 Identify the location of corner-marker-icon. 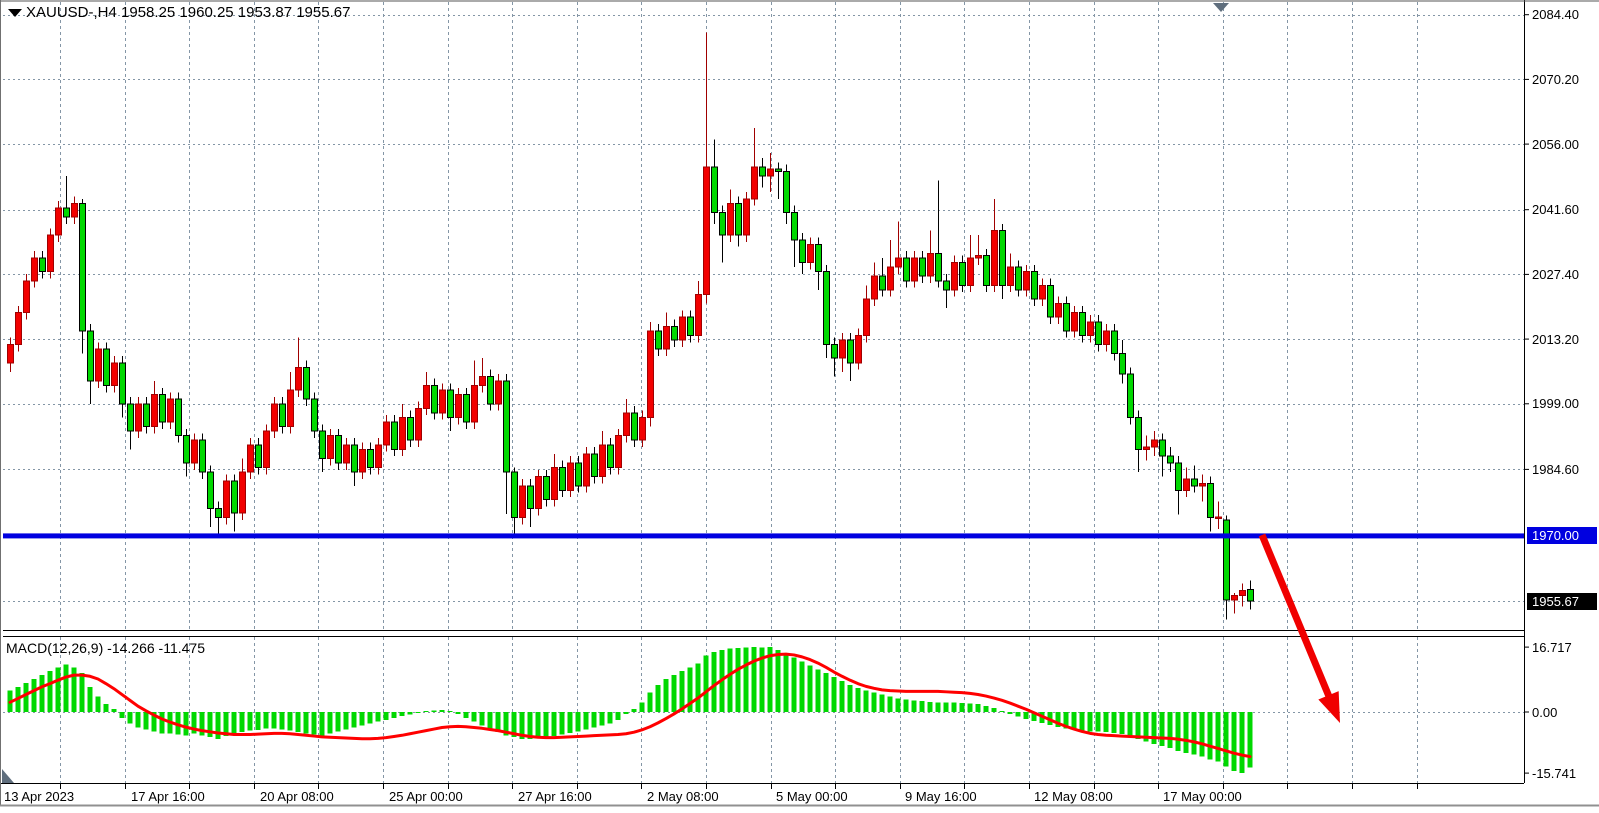
(8, 776).